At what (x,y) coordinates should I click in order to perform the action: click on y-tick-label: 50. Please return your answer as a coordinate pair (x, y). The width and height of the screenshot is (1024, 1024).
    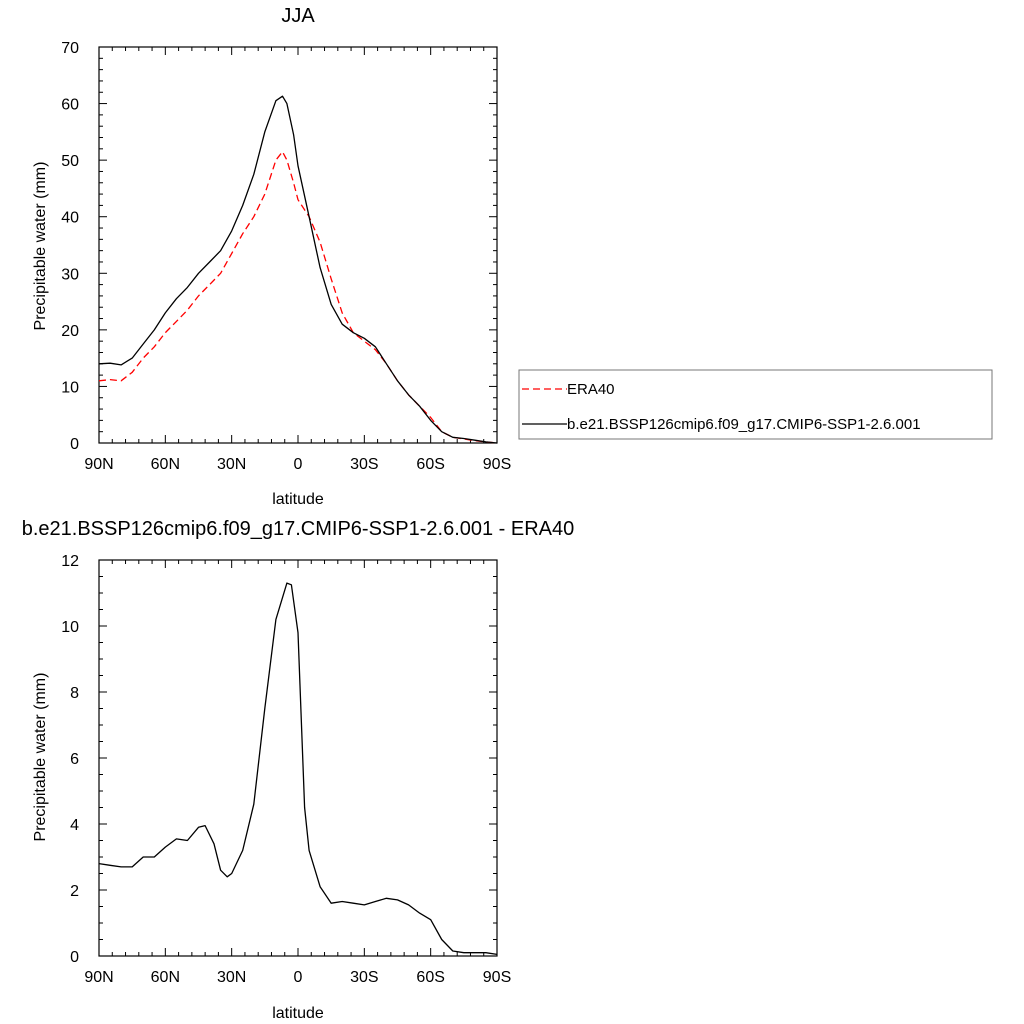
    Looking at the image, I should click on (70, 161).